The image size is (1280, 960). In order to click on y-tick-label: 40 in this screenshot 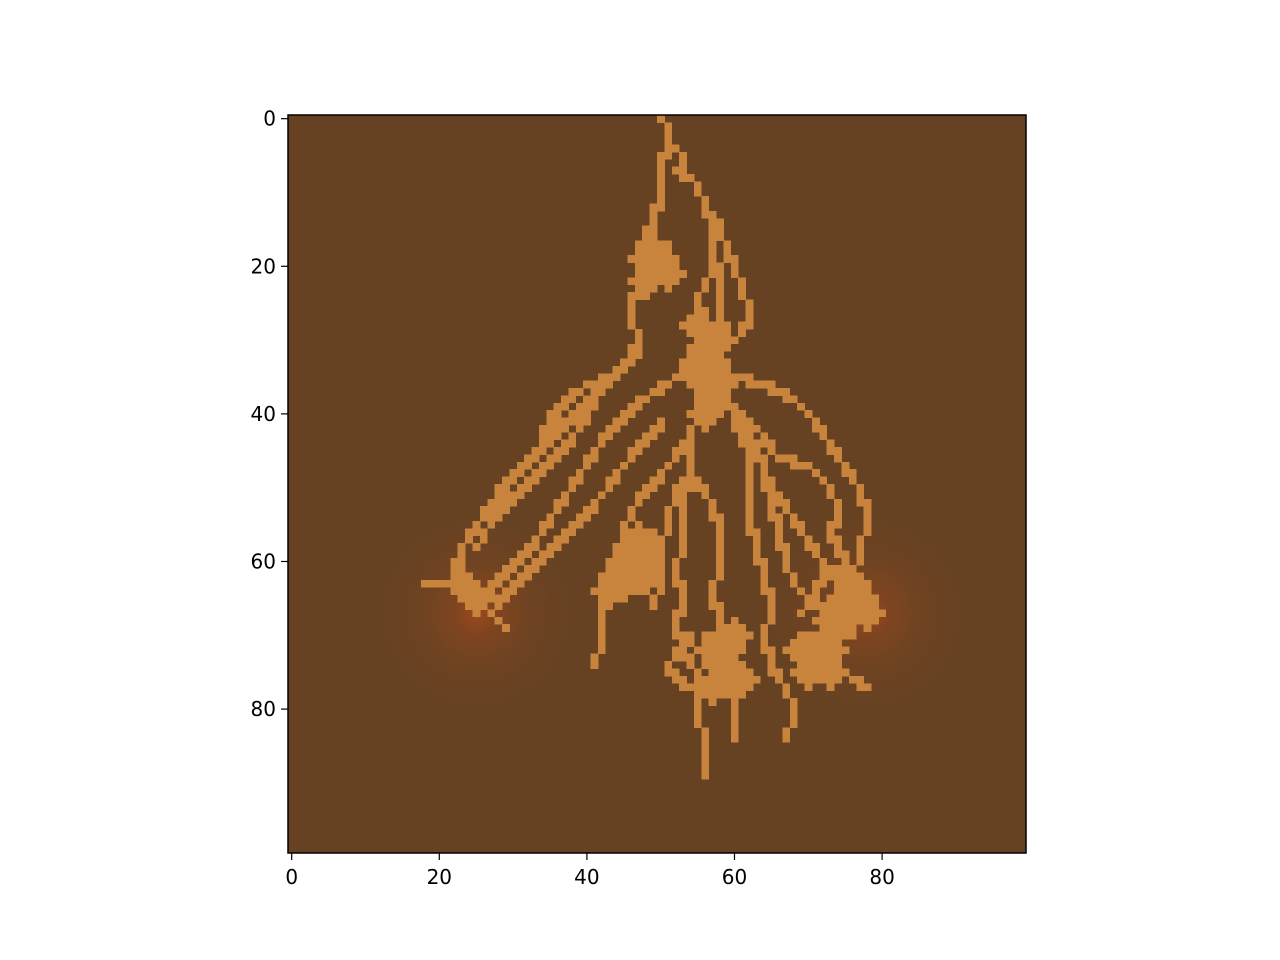, I will do `click(263, 414)`.